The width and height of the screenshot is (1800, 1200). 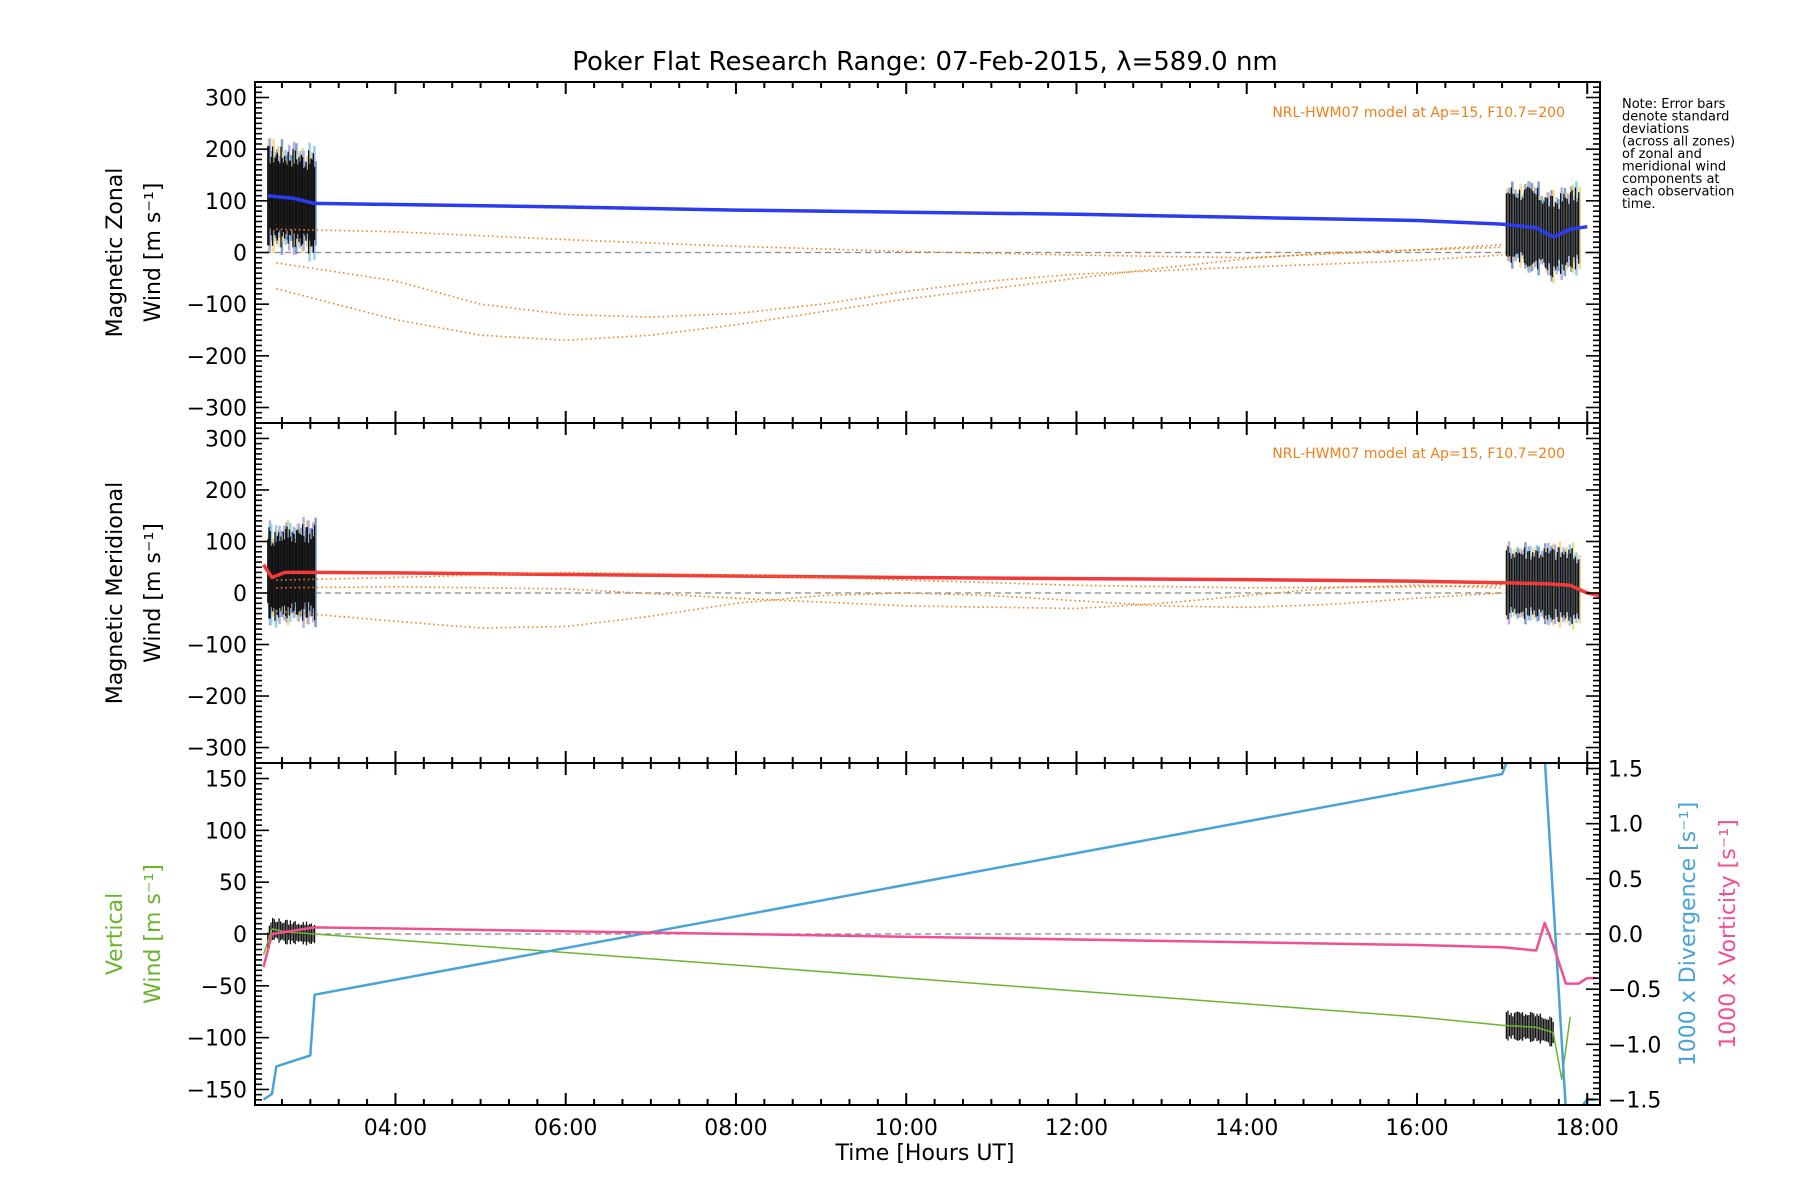 I want to click on y2-tick-label: 0.5, so click(x=1625, y=880).